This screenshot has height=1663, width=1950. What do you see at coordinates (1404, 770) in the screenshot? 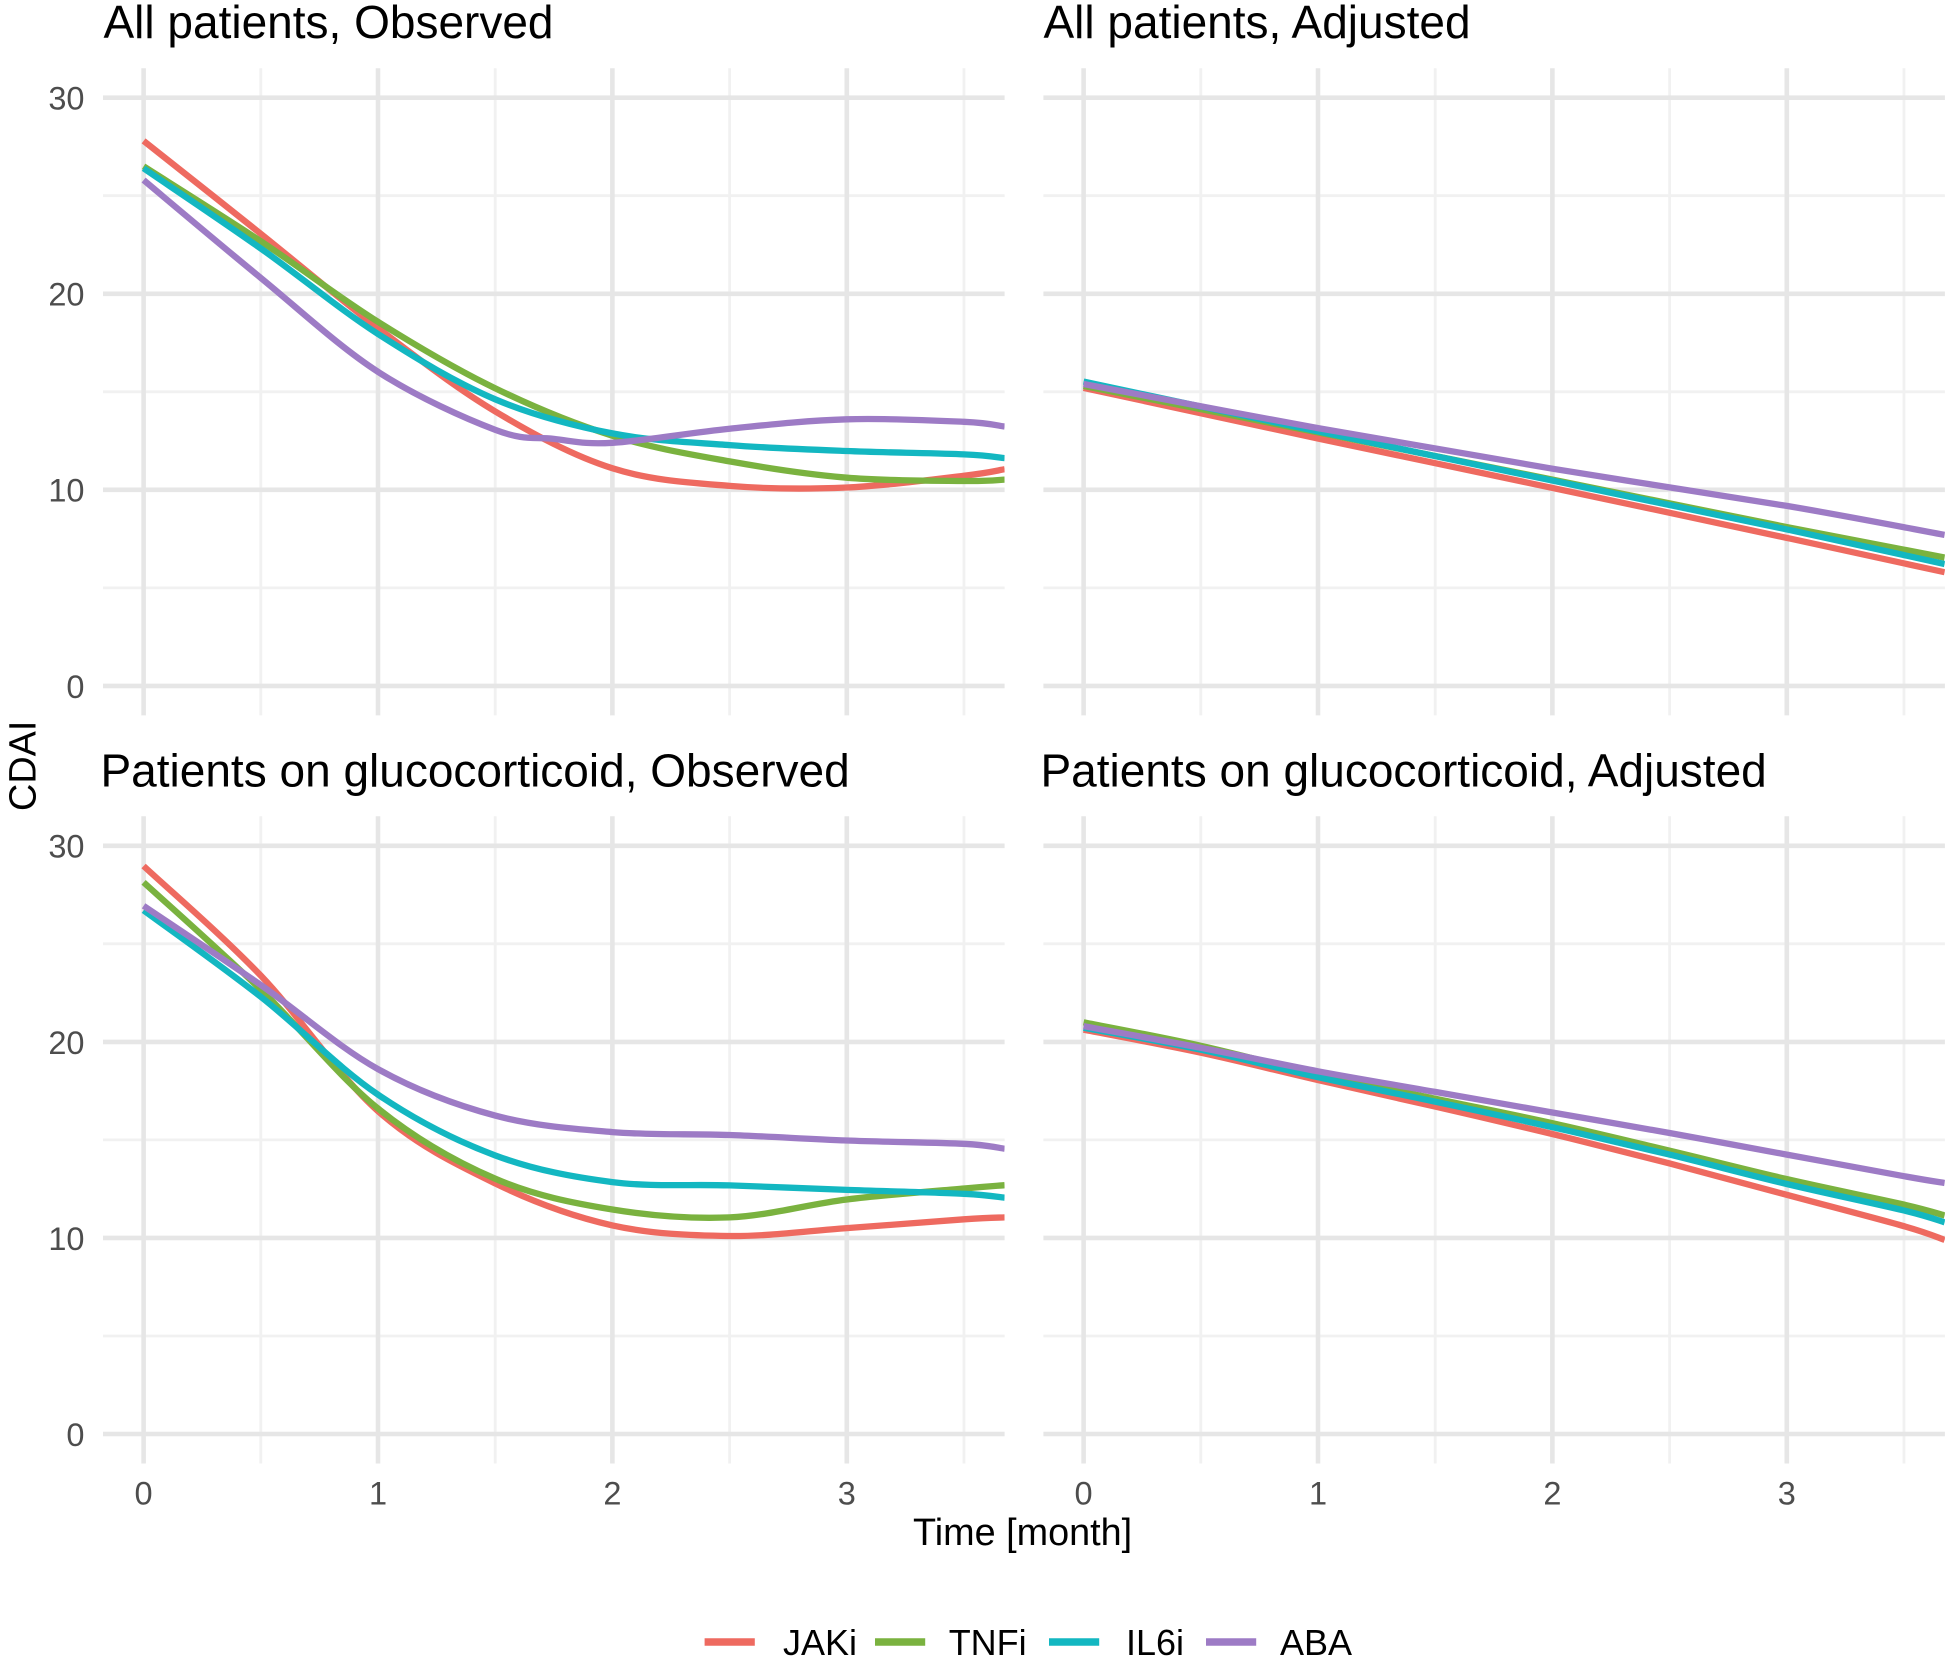
I see `svg-text:Patients on glucocorticoid, Ad: Patients on glucocorticoid, Adjusted` at bounding box center [1404, 770].